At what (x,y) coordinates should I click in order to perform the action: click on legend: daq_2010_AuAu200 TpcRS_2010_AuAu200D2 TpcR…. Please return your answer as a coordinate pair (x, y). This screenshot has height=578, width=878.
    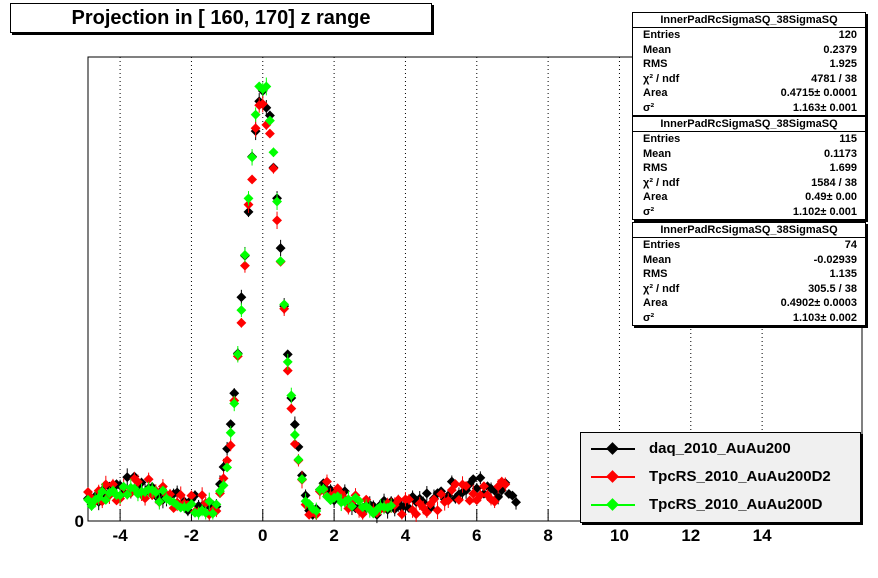
    Looking at the image, I should click on (720, 477).